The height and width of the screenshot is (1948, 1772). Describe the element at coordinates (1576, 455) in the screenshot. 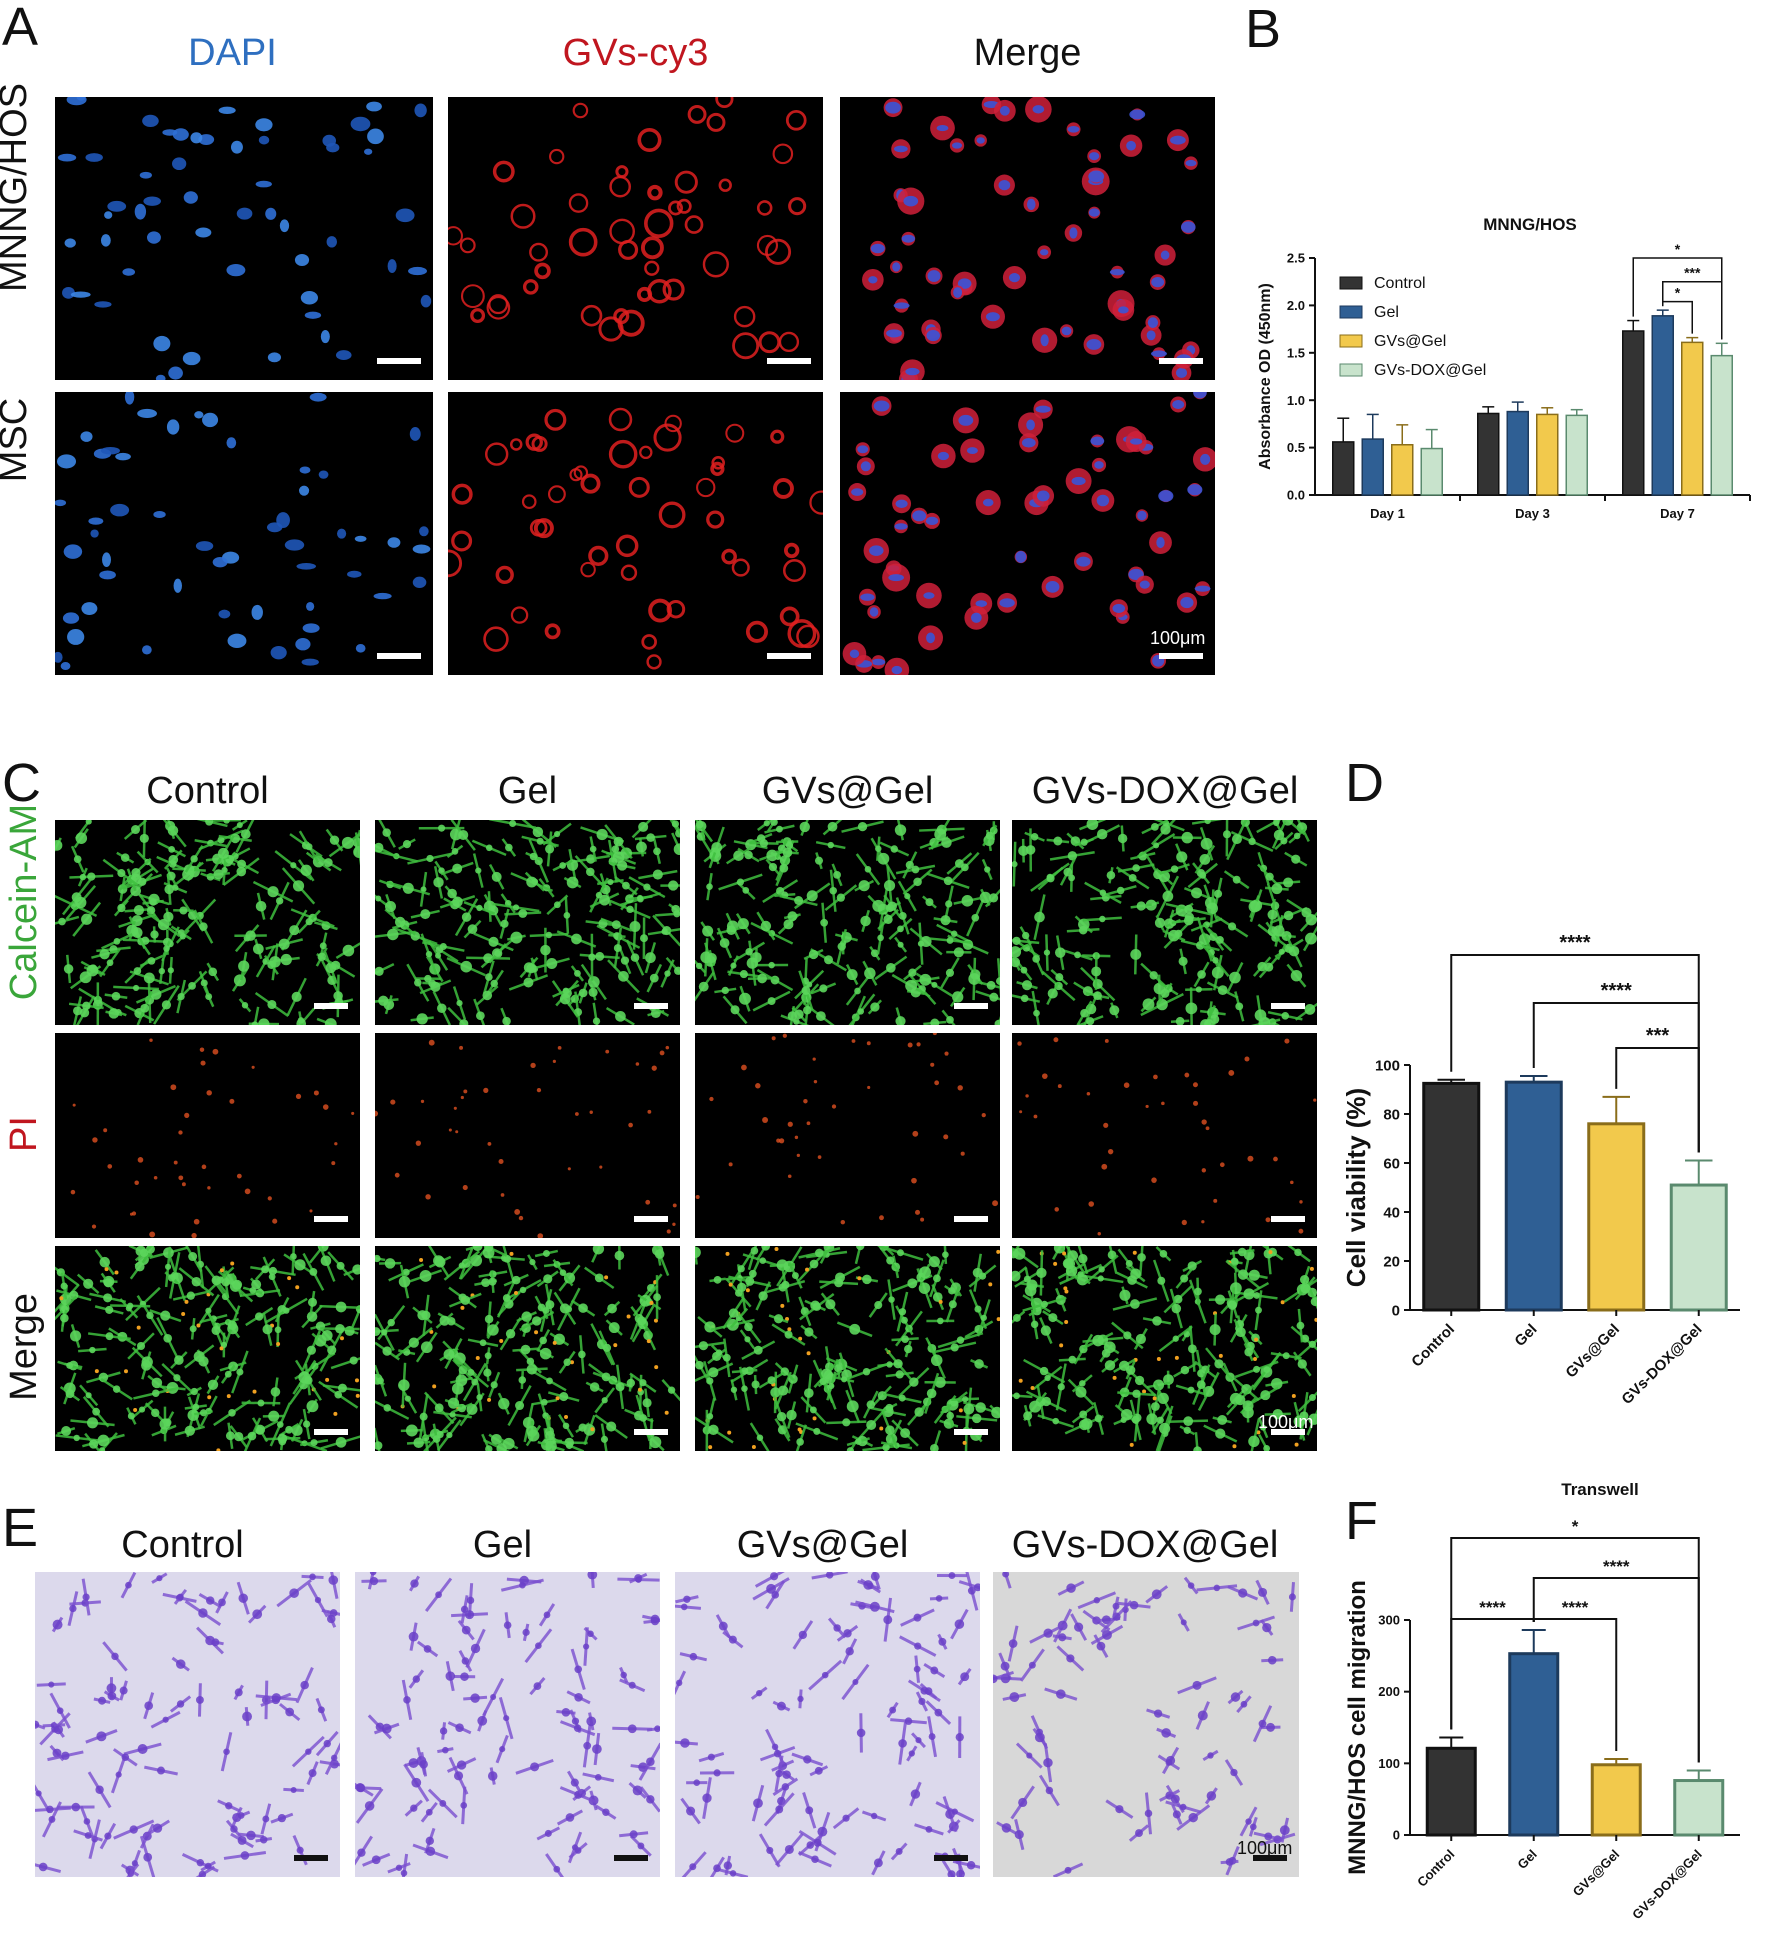

I see `bar-GVs-DOX@Gel-Day 3` at that location.